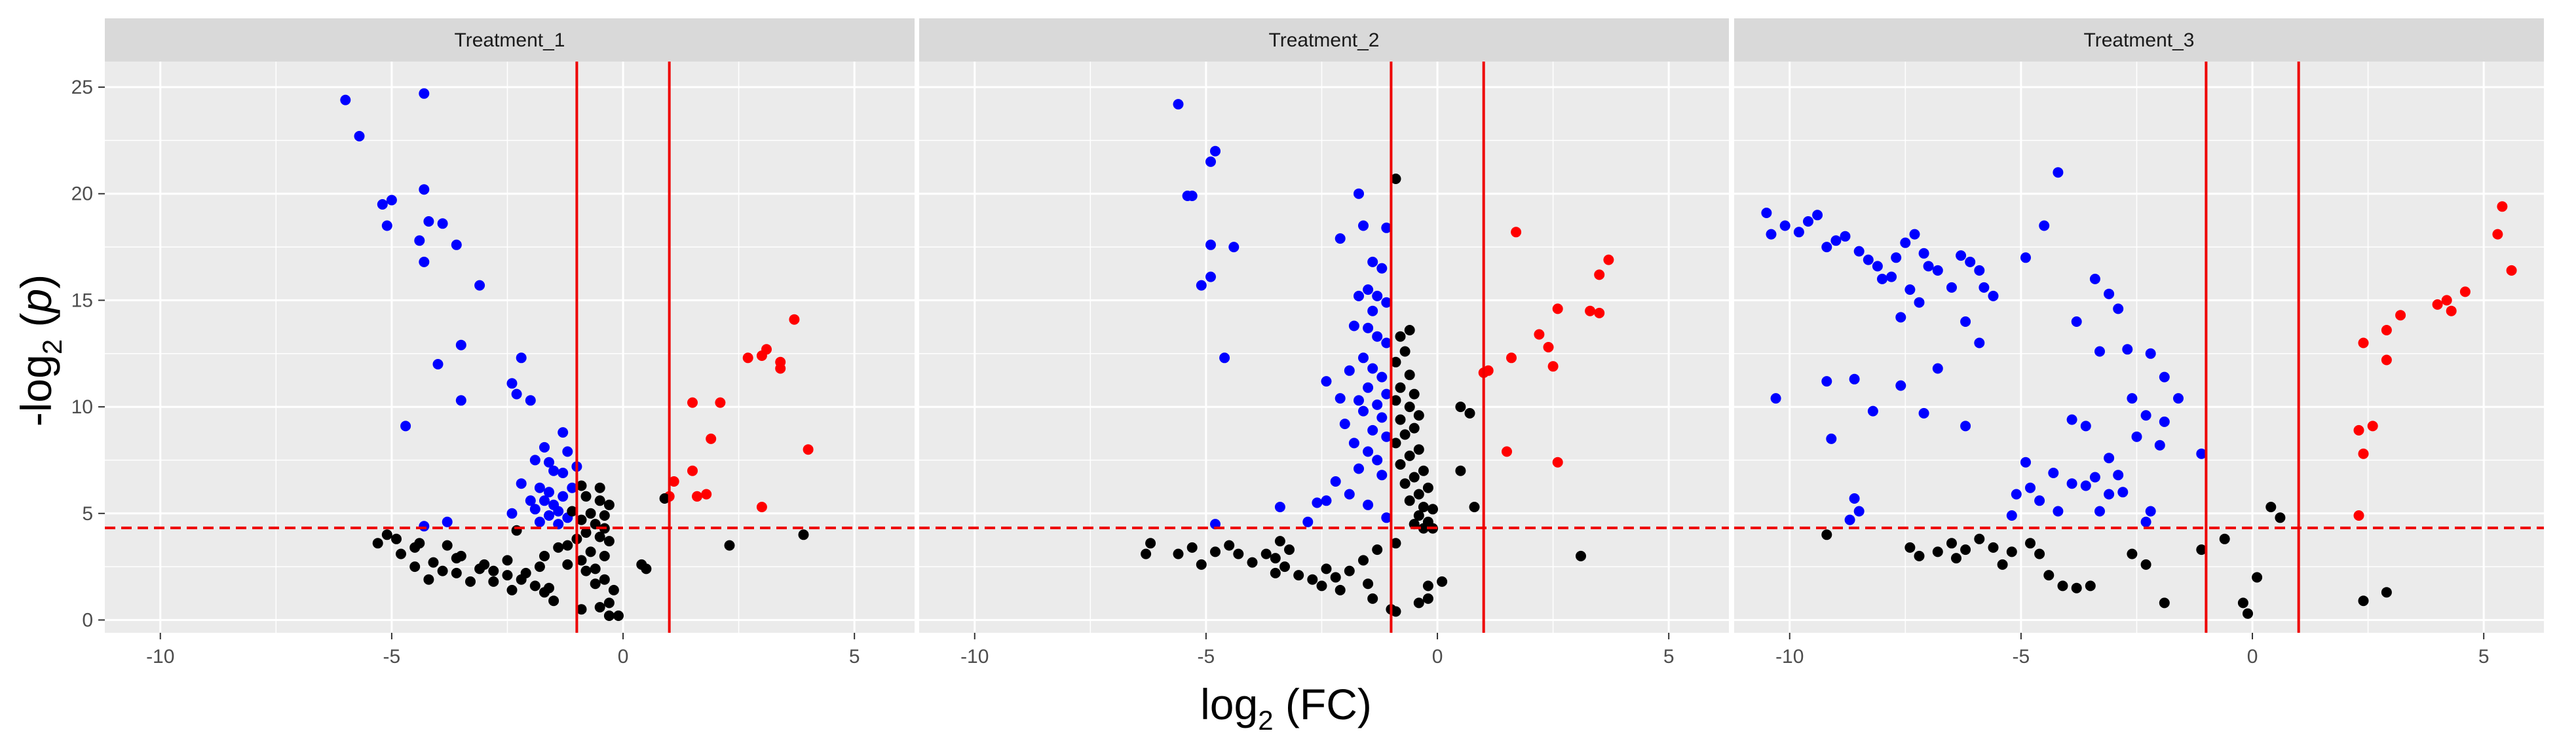  What do you see at coordinates (82, 300) in the screenshot?
I see `y-tick-label: 15` at bounding box center [82, 300].